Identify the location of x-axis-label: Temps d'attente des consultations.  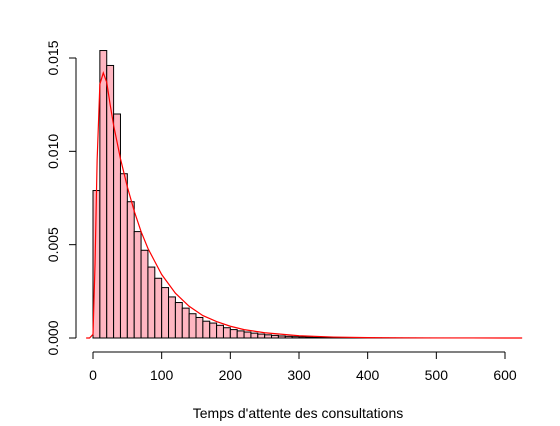
(298, 413).